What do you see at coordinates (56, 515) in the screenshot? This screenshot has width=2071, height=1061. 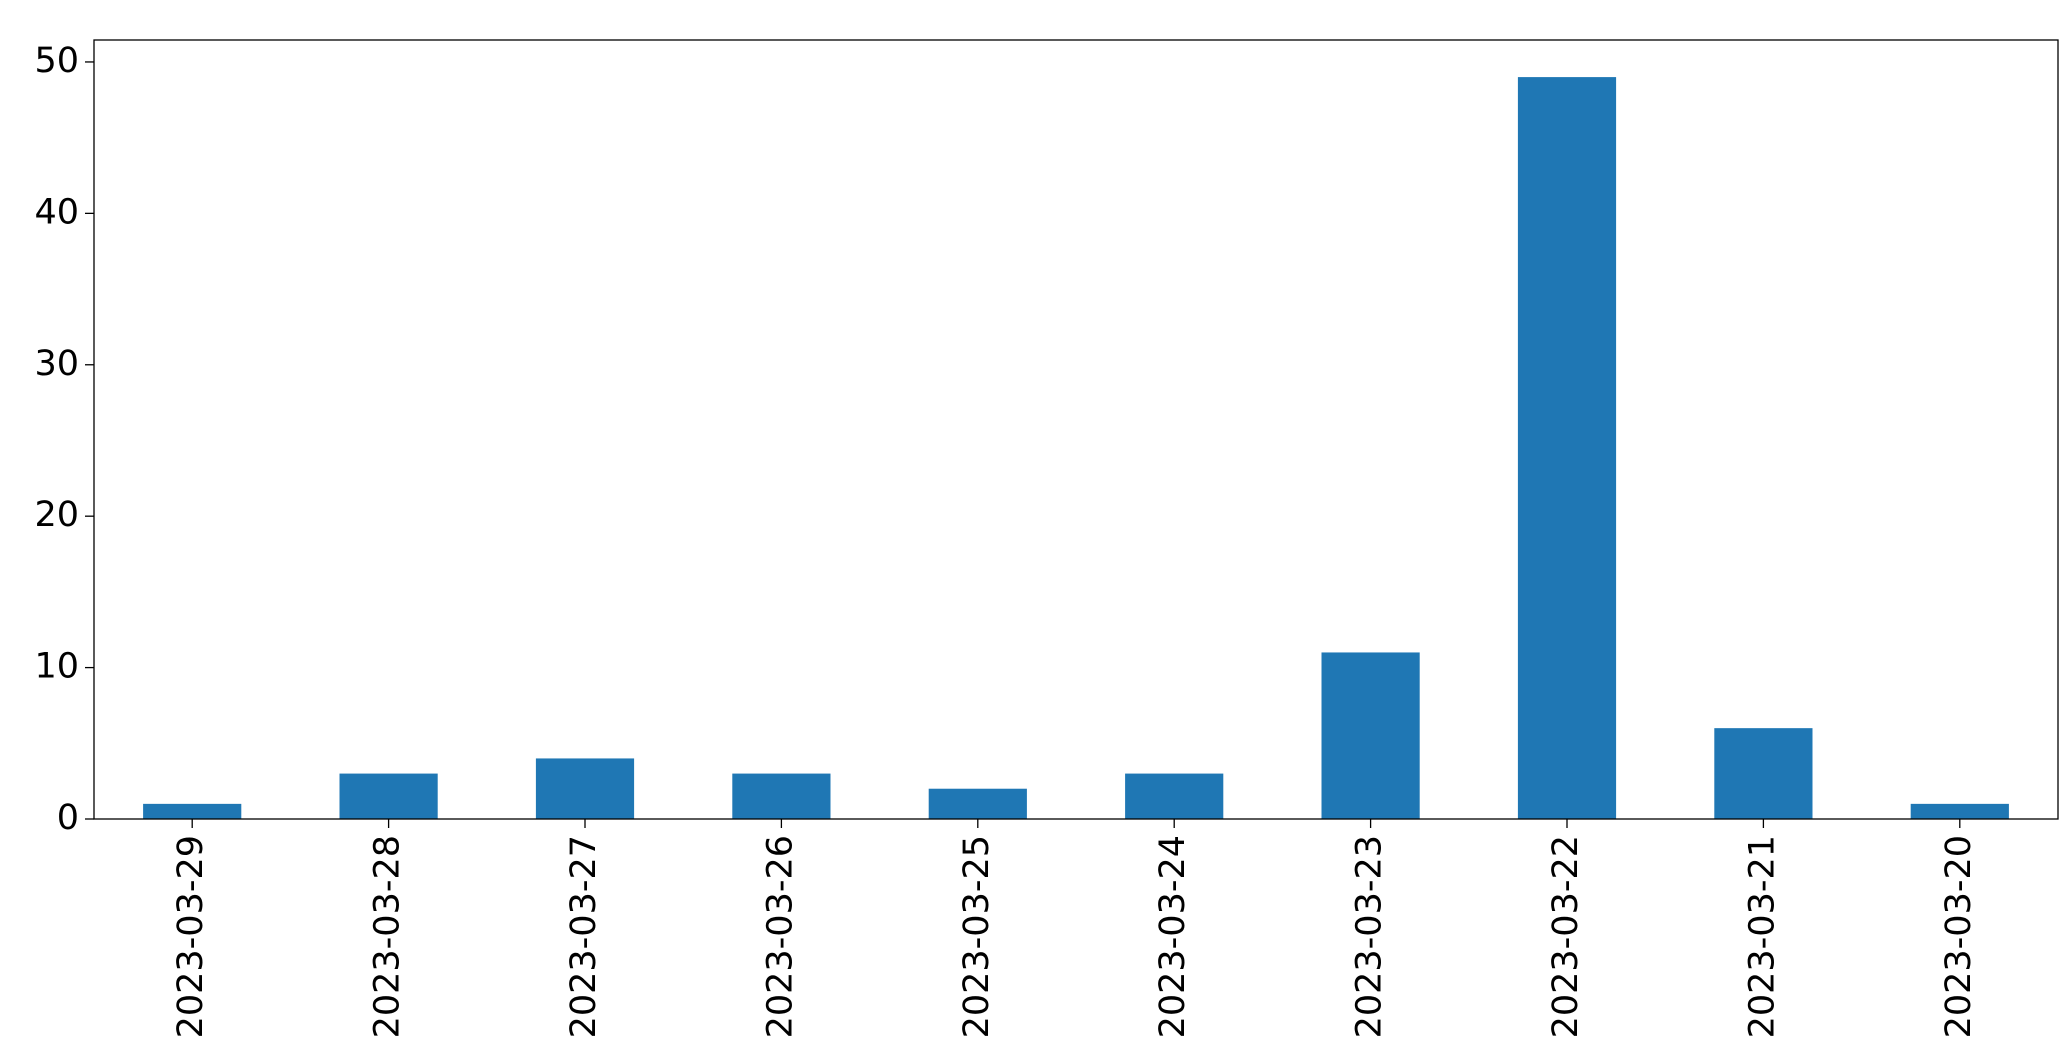 I see `y-tick-label: 20` at bounding box center [56, 515].